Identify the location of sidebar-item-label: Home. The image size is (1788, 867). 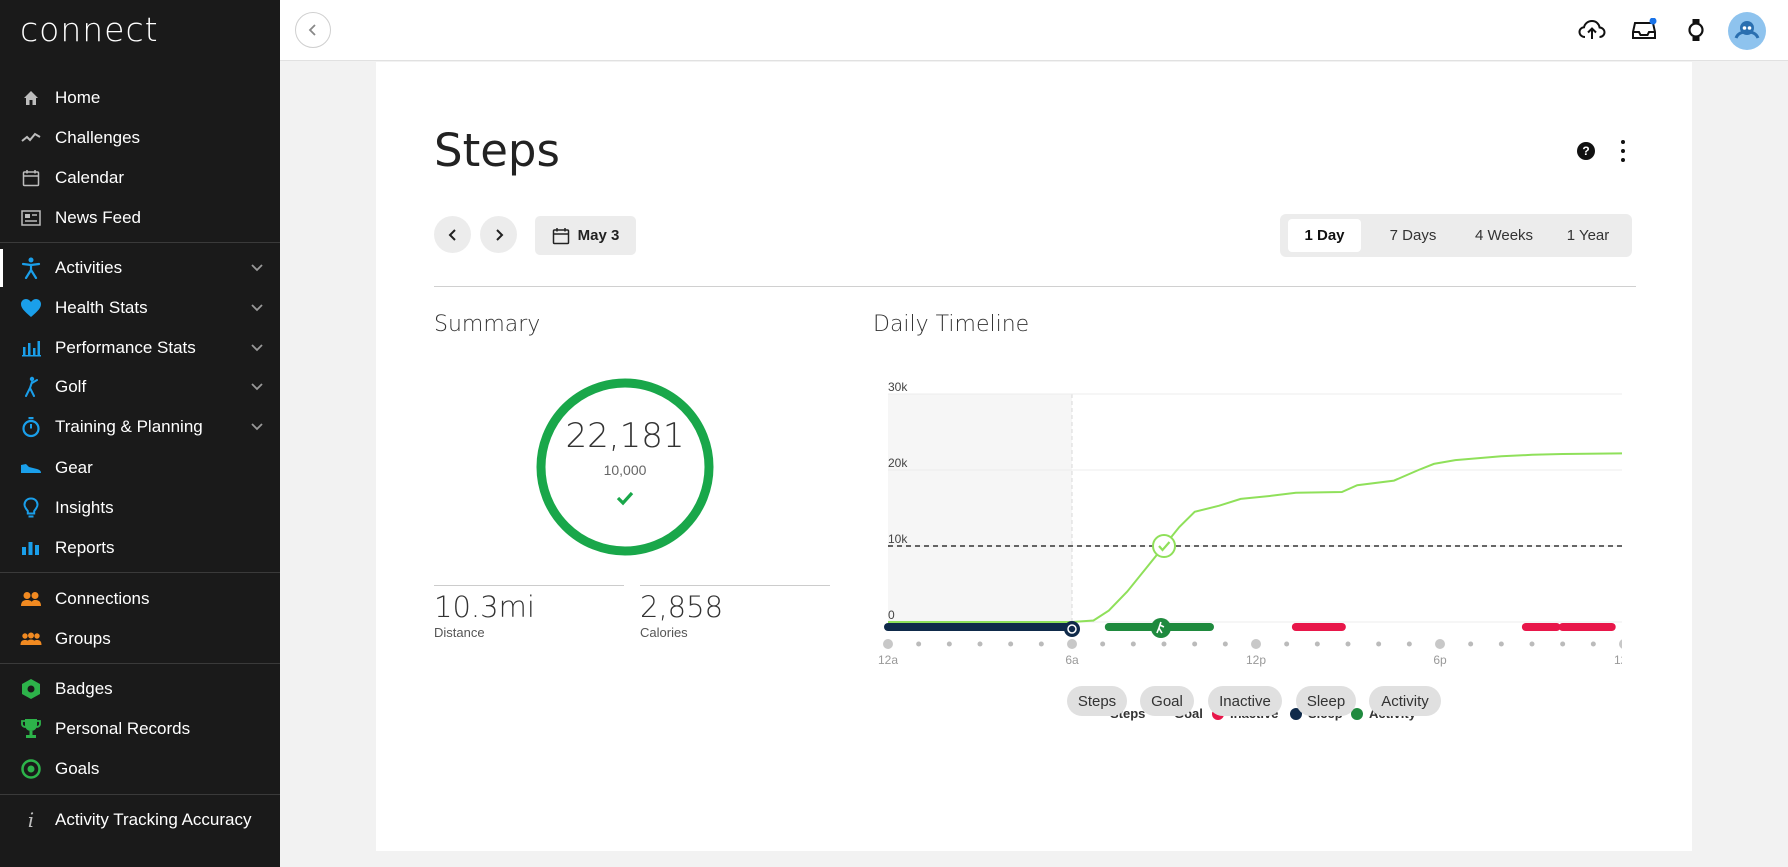
(78, 97).